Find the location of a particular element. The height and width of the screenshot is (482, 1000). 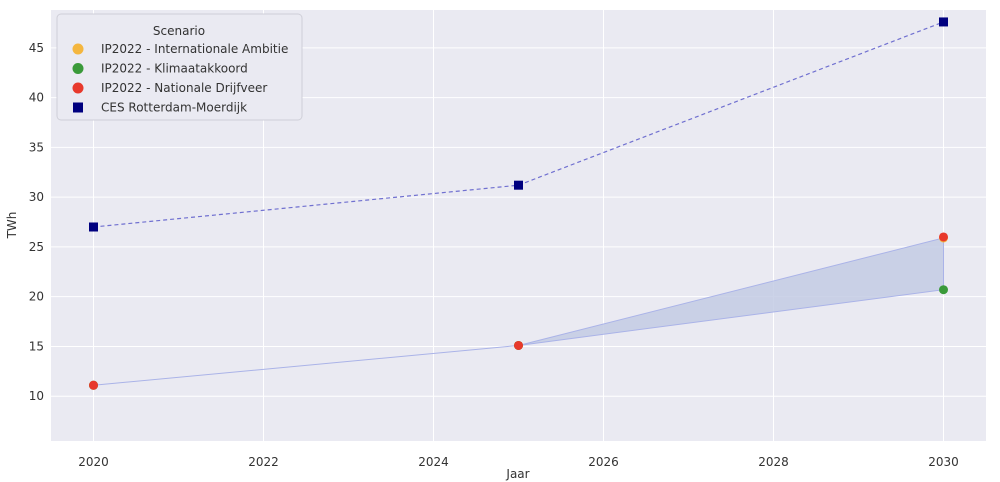

x-axis-label: Jaar is located at coordinates (517, 474).